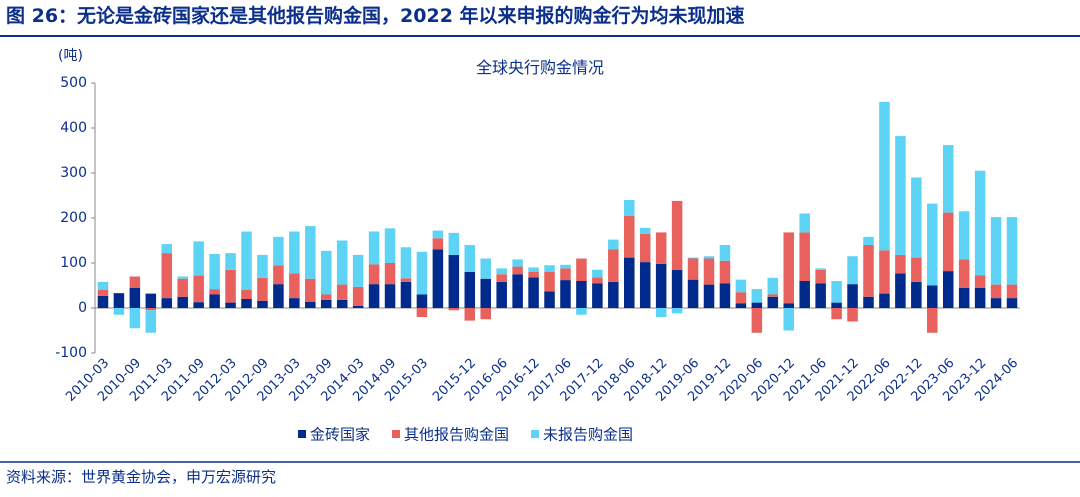 The width and height of the screenshot is (1080, 497). I want to click on y-tick-label: 0, so click(82, 308).